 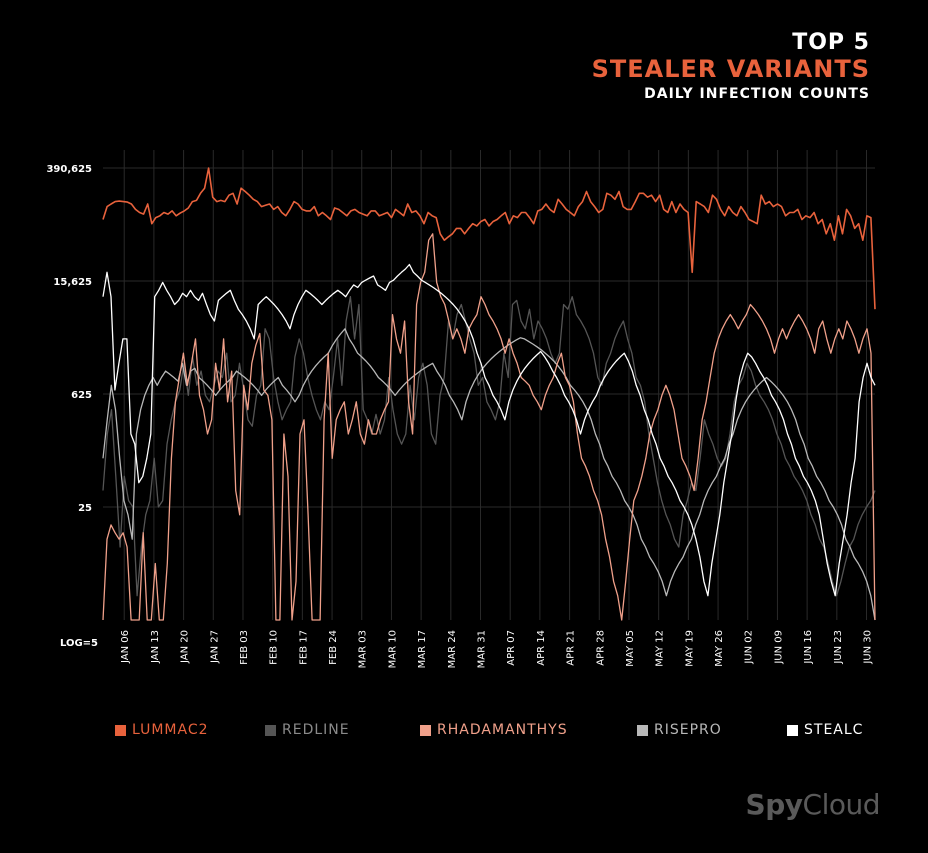 What do you see at coordinates (838, 647) in the screenshot?
I see `x-tick-label: JUN 23` at bounding box center [838, 647].